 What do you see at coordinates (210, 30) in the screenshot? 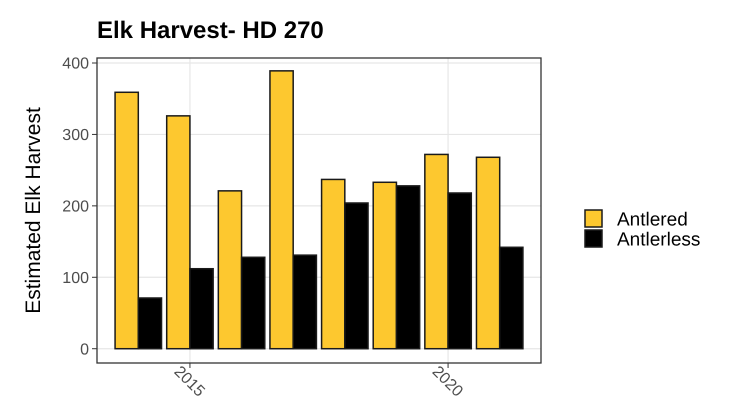
I see `chart-title: Elk Harvest- HD 270` at bounding box center [210, 30].